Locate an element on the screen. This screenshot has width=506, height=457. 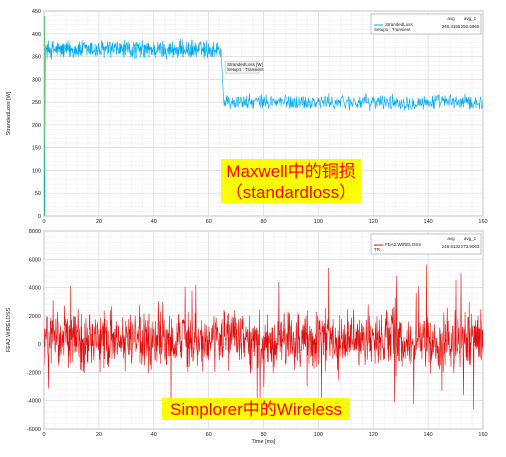
y-tick-label: 350 is located at coordinates (36, 58).